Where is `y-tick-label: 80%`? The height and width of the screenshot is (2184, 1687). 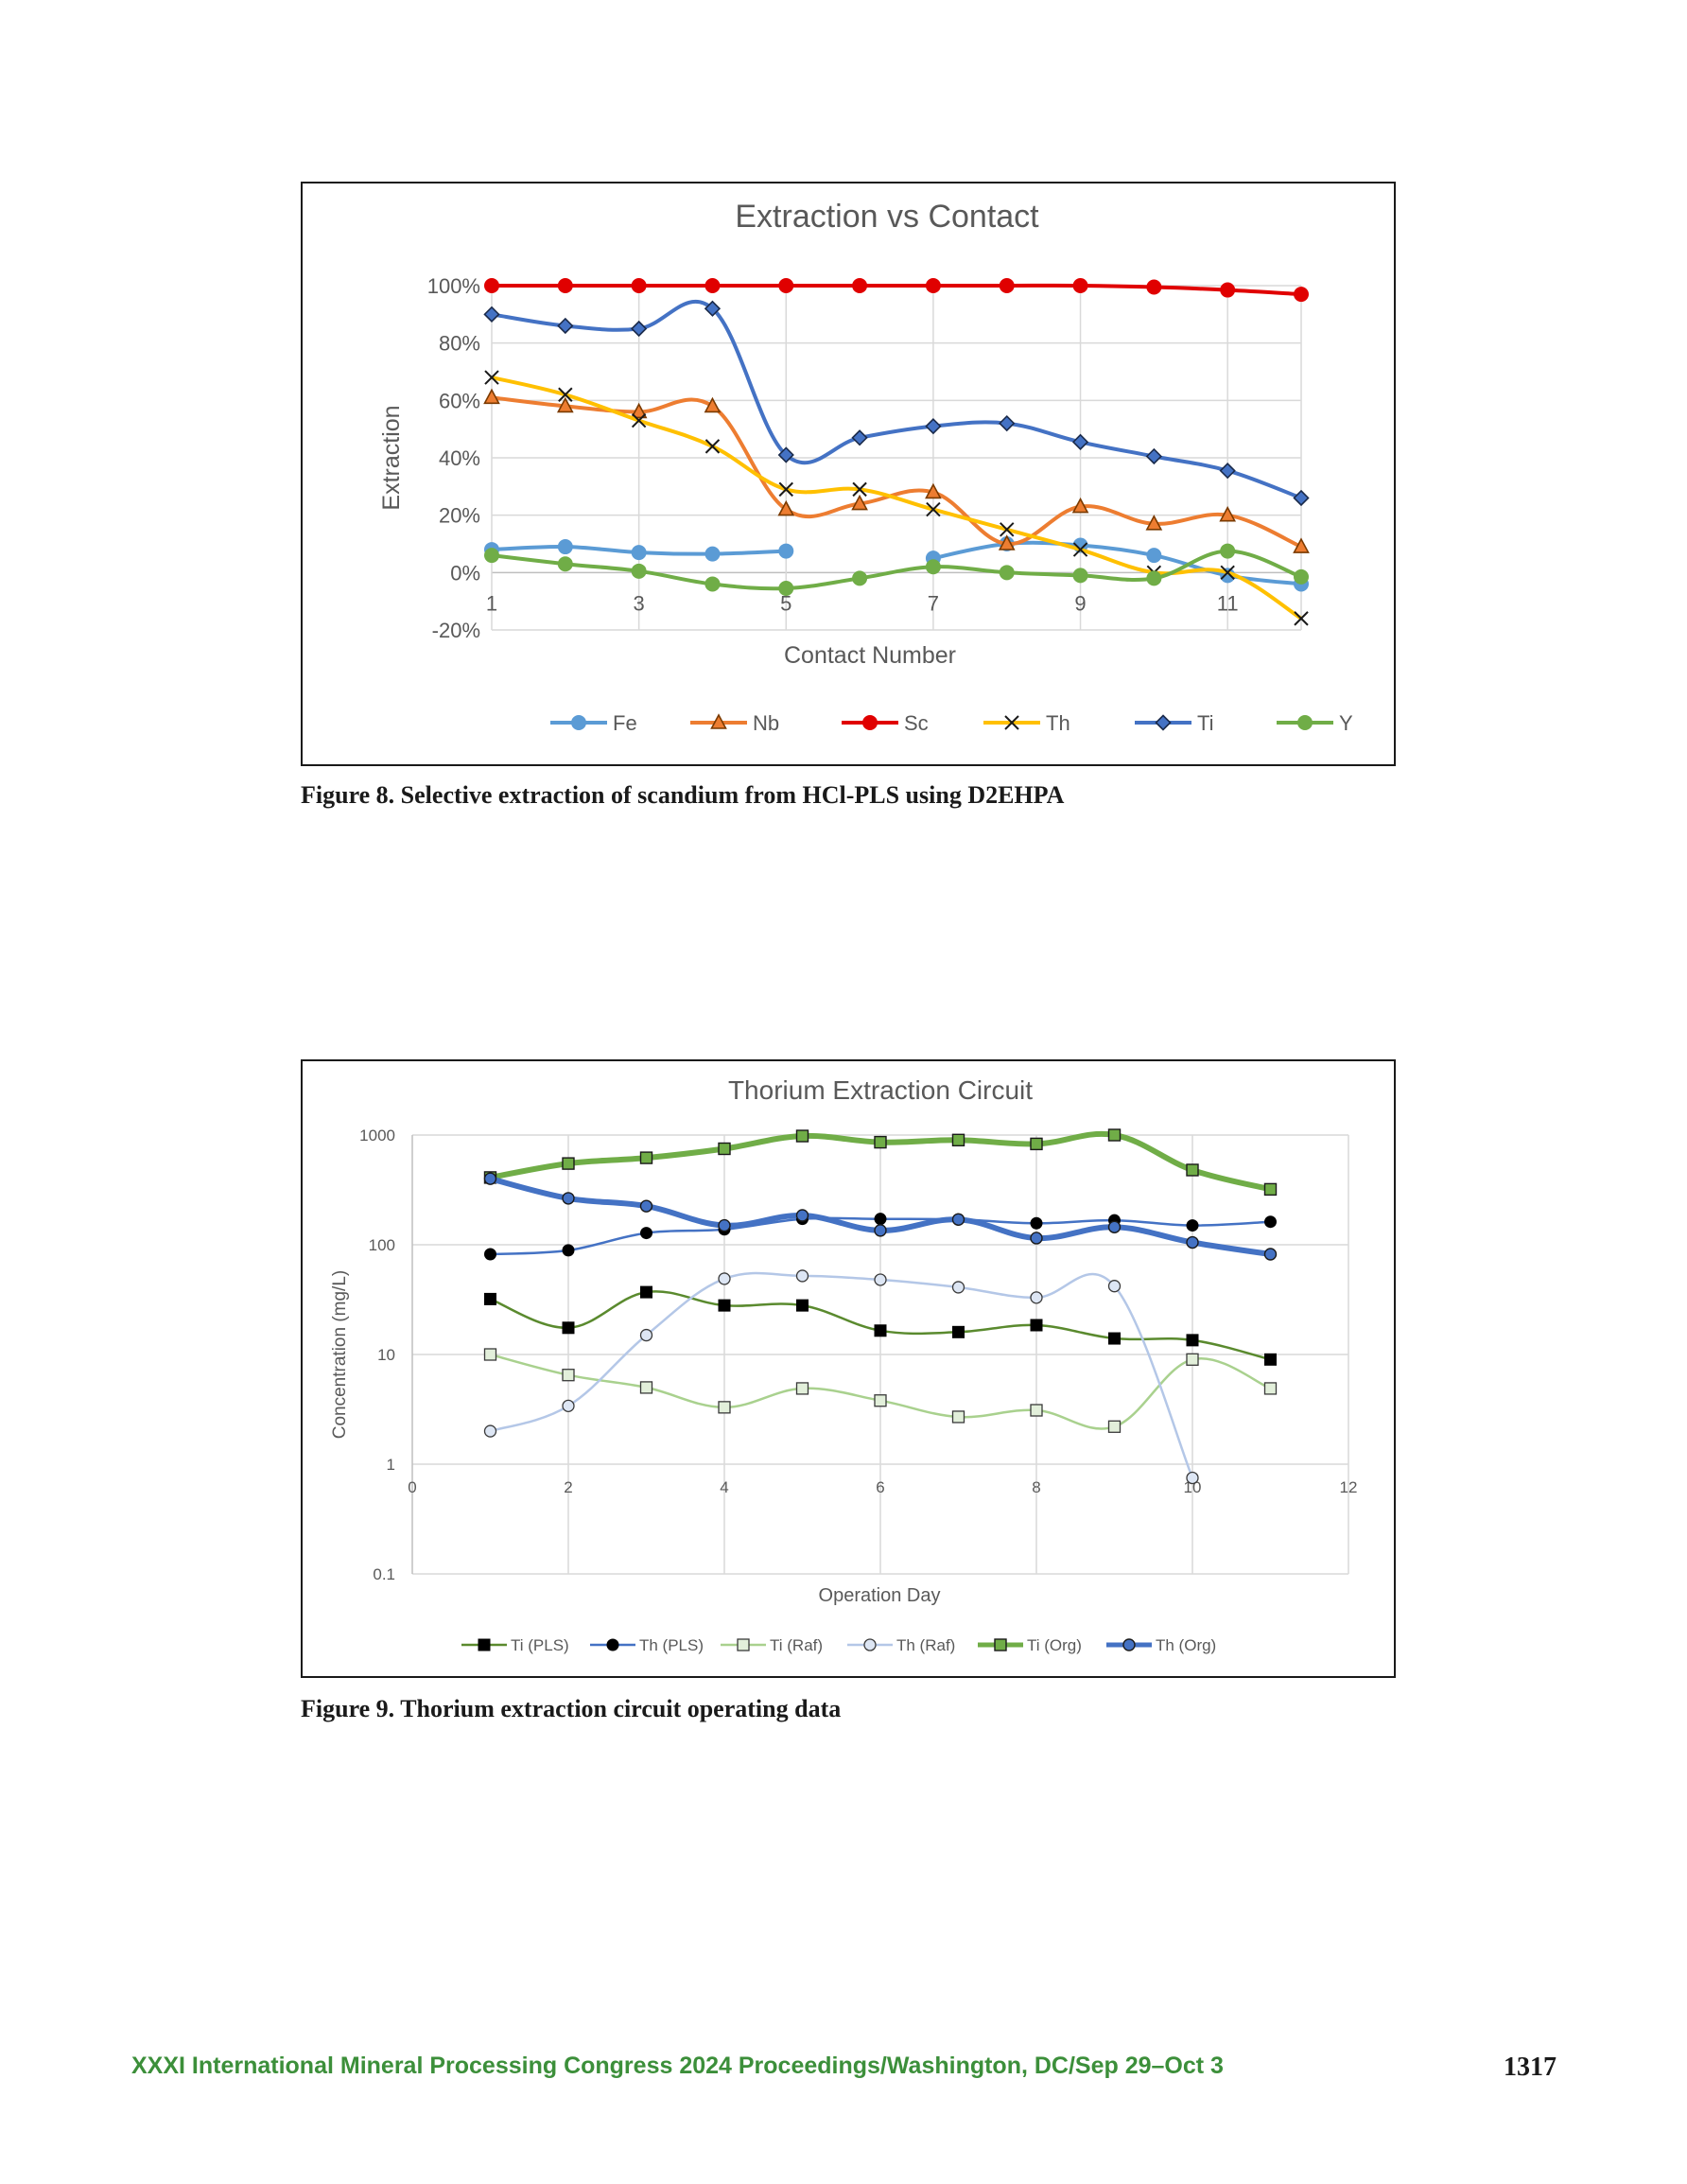 y-tick-label: 80% is located at coordinates (460, 344).